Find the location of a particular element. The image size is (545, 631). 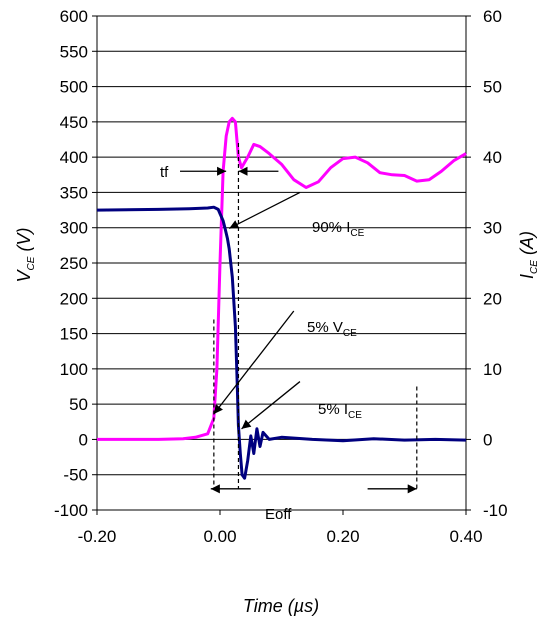

right-tick-label: 50 is located at coordinates (492, 87).